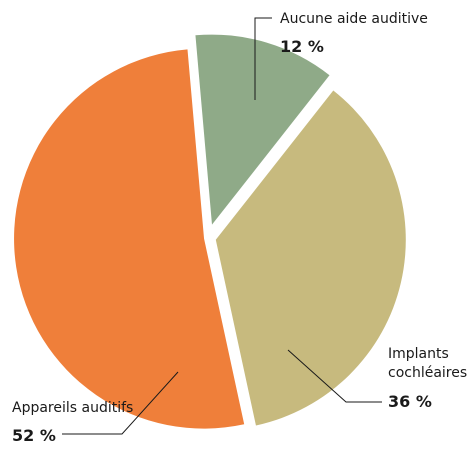  What do you see at coordinates (34, 435) in the screenshot?
I see `value-appareils: 52 %` at bounding box center [34, 435].